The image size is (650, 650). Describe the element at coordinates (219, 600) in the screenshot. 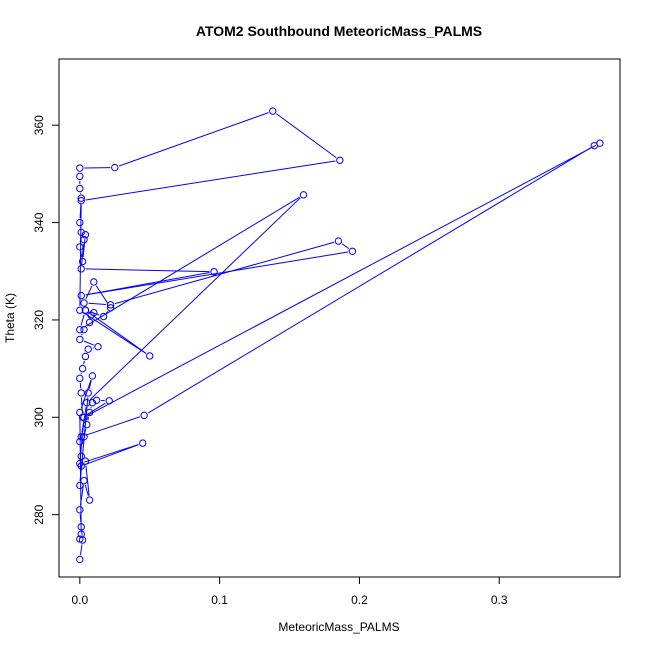

I see `x-tick-label: 0.1` at that location.